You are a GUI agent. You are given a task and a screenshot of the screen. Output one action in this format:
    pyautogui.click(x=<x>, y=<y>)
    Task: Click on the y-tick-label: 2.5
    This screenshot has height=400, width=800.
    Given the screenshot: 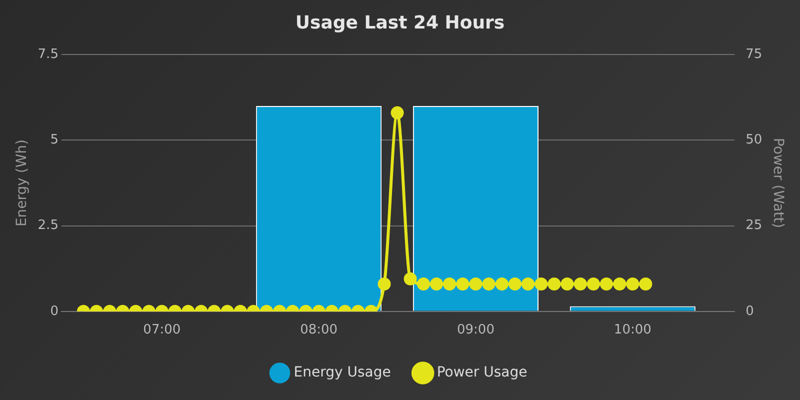 What is the action you would take?
    pyautogui.click(x=48, y=226)
    